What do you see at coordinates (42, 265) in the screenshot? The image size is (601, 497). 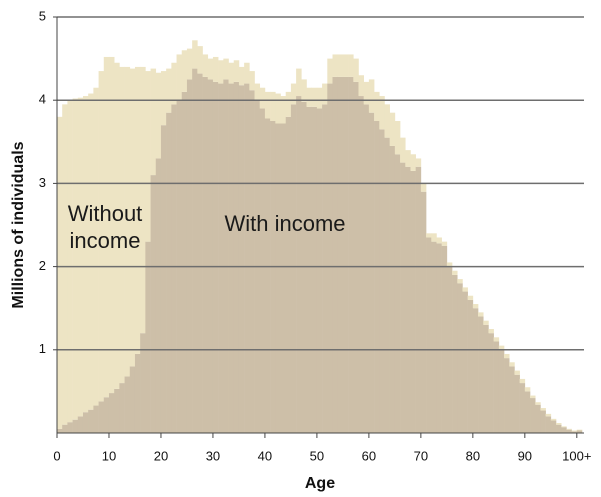 I see `y-tick-label: 2` at bounding box center [42, 265].